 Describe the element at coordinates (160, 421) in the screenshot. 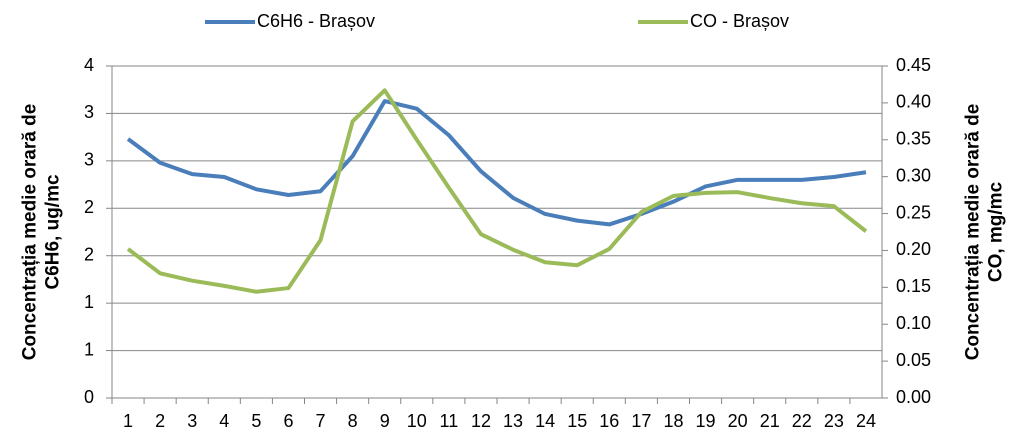

I see `x-tick-label: 2` at that location.